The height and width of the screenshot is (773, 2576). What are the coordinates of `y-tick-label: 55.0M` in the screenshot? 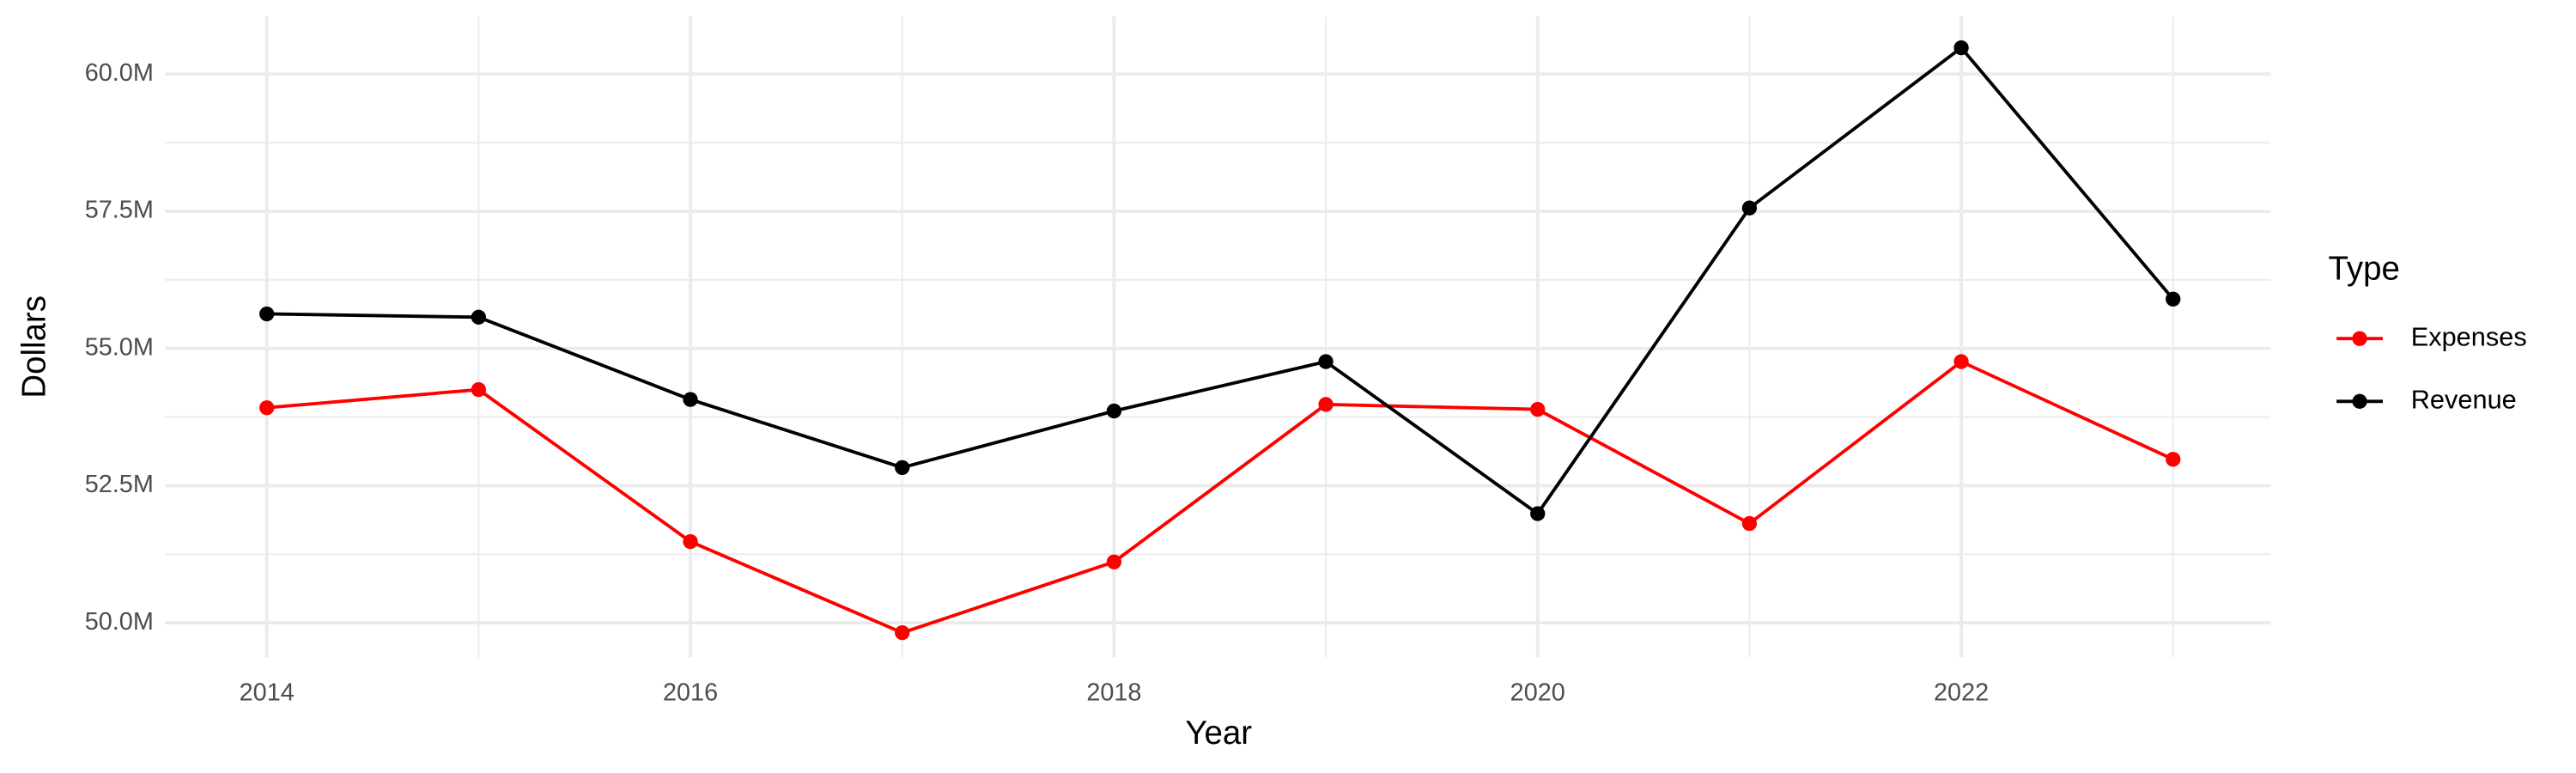 It's located at (119, 347).